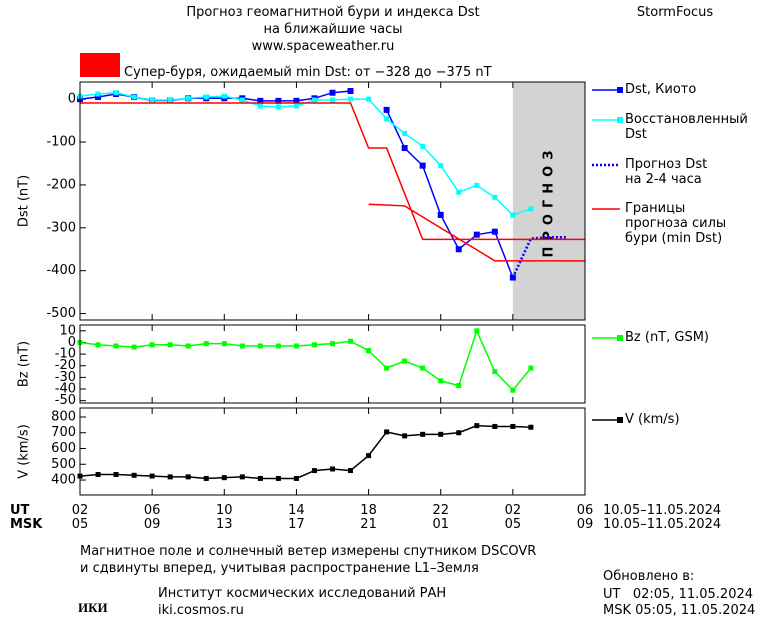 The image size is (760, 620). I want to click on y-tick-label: -30, so click(65, 377).